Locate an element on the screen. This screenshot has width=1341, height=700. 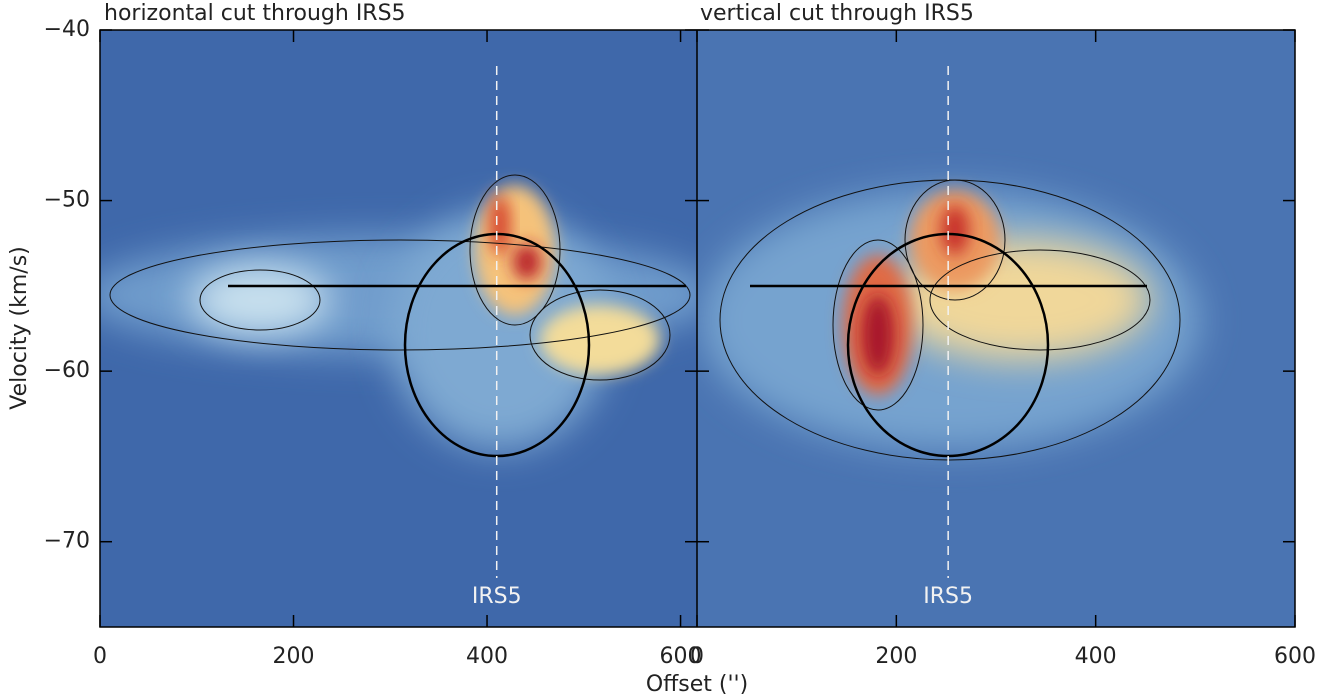
y-tick-label: −70 is located at coordinates (67, 541).